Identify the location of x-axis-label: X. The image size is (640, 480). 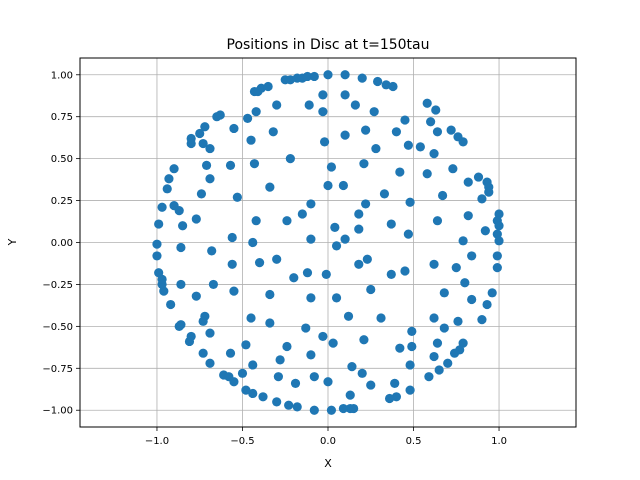
(328, 463).